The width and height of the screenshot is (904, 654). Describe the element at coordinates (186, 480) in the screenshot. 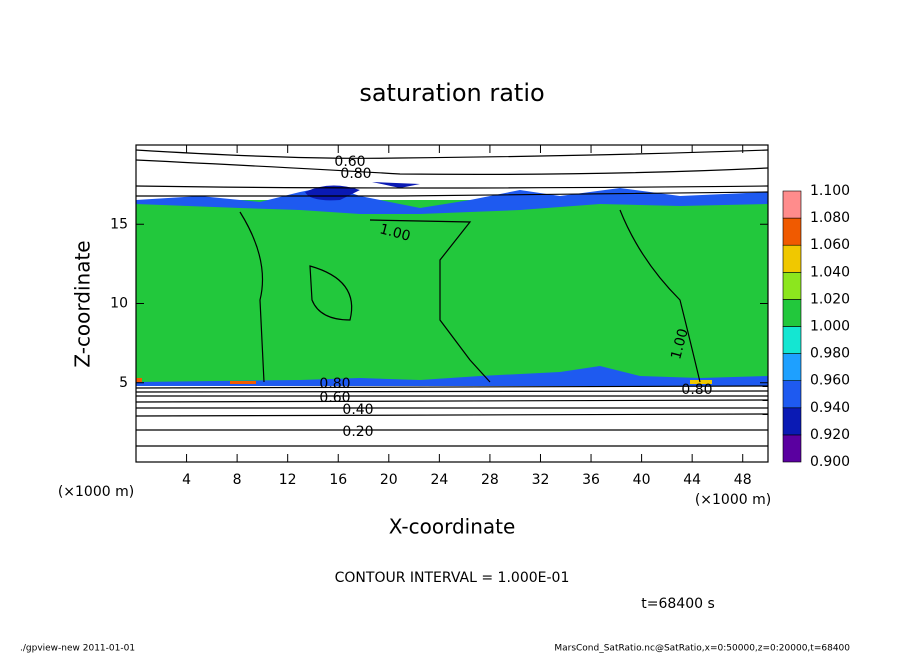

I see `x-tick-label: 4` at that location.